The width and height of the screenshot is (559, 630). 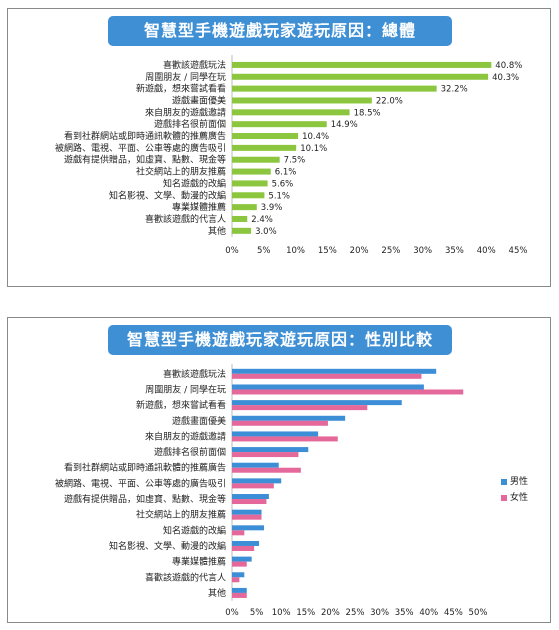 What do you see at coordinates (280, 340) in the screenshot?
I see `chart-title-gender: 智慧型手機遊戲玩家遊玩原因：性別比較` at bounding box center [280, 340].